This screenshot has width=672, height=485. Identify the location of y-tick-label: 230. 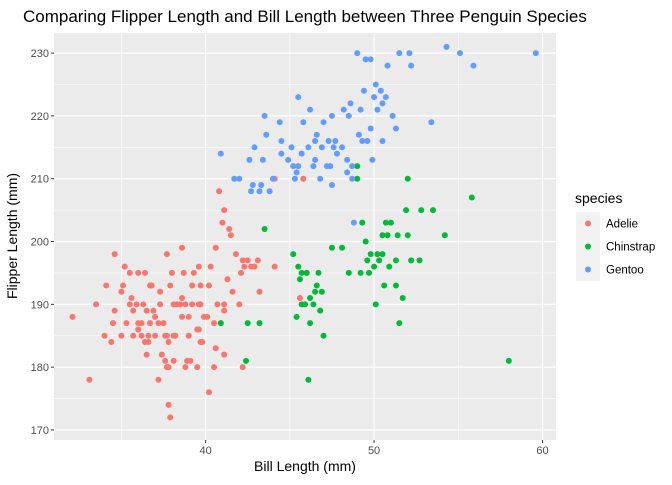
(40, 54).